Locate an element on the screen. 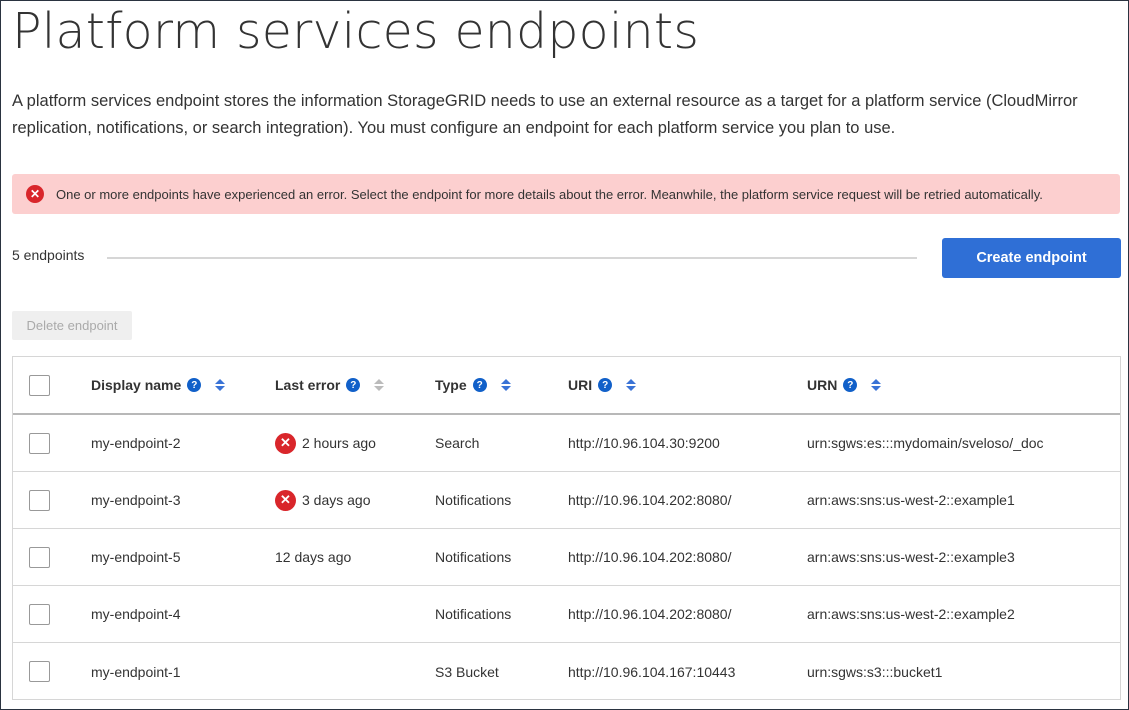 The height and width of the screenshot is (710, 1129). cell-urn: urn:sgws:es:::mydomain/sveloso/_doc is located at coordinates (925, 443).